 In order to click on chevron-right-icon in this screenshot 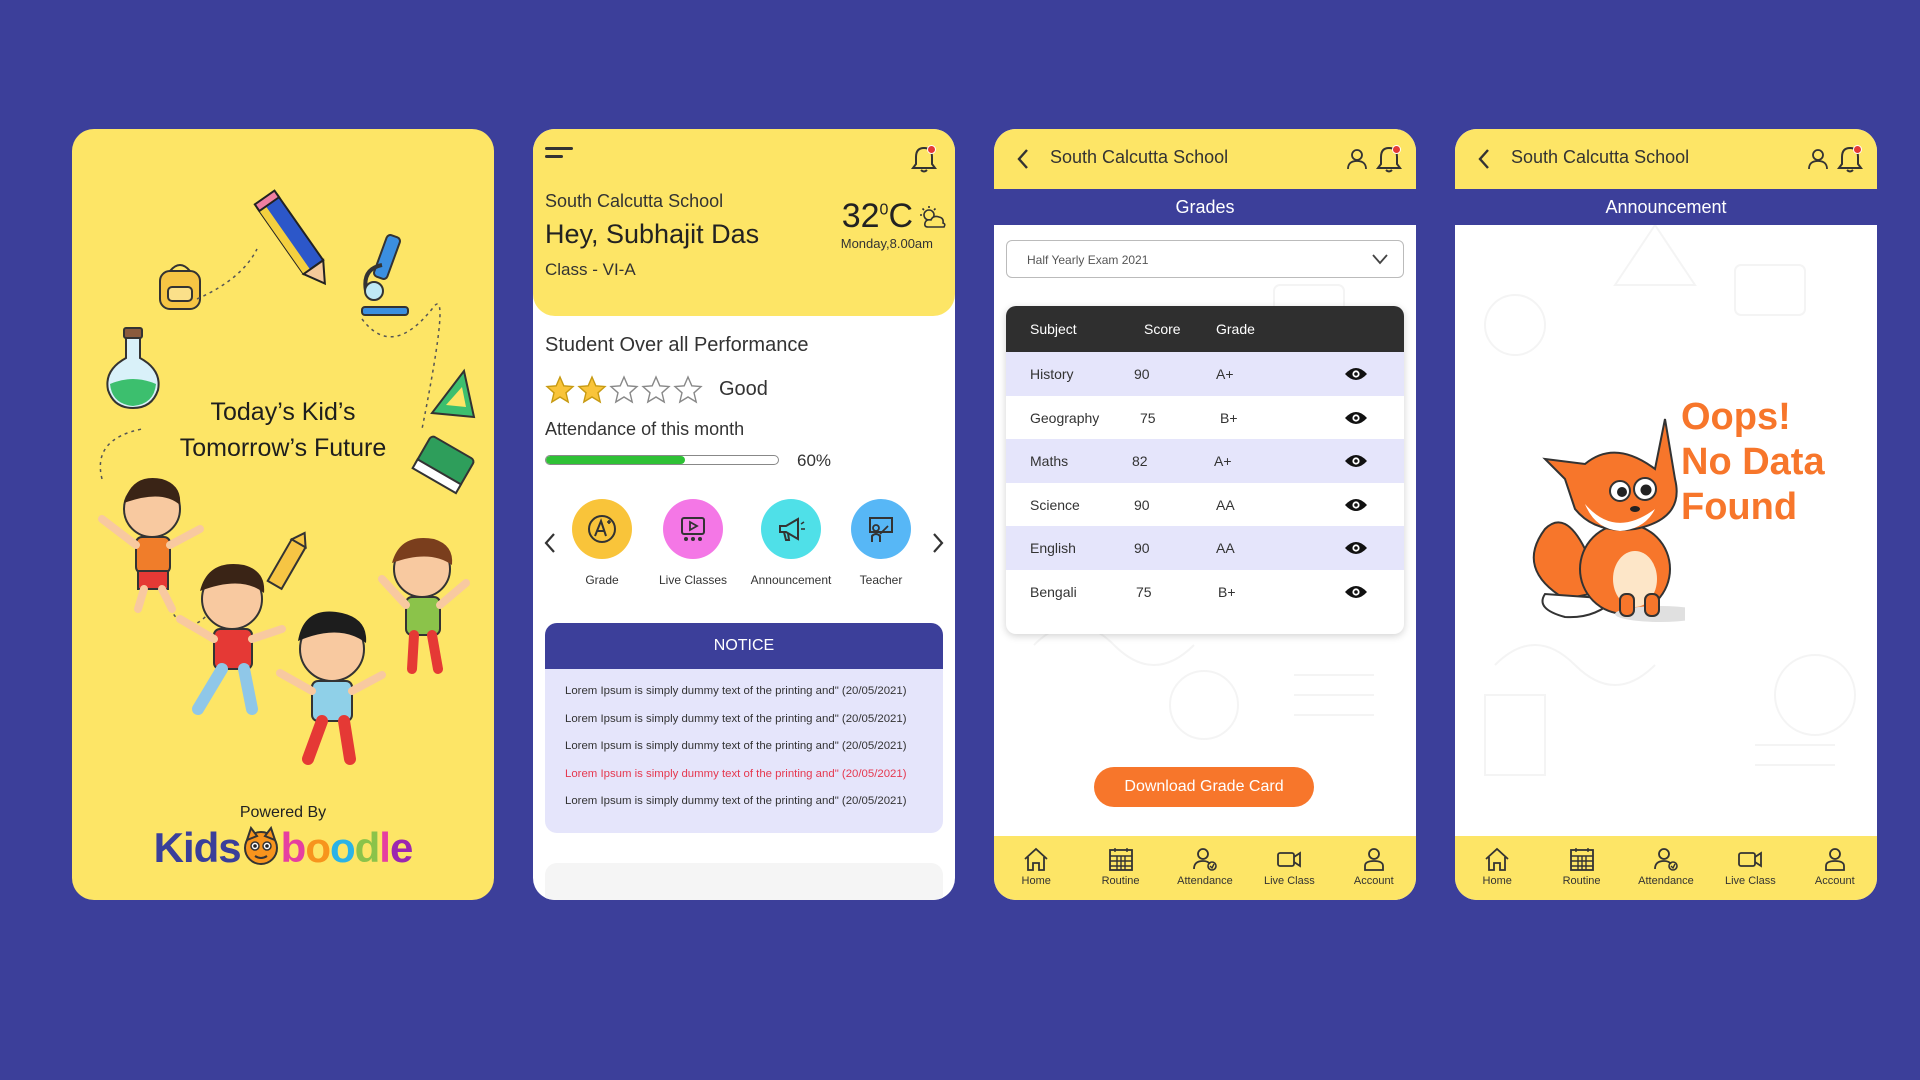, I will do `click(938, 543)`.